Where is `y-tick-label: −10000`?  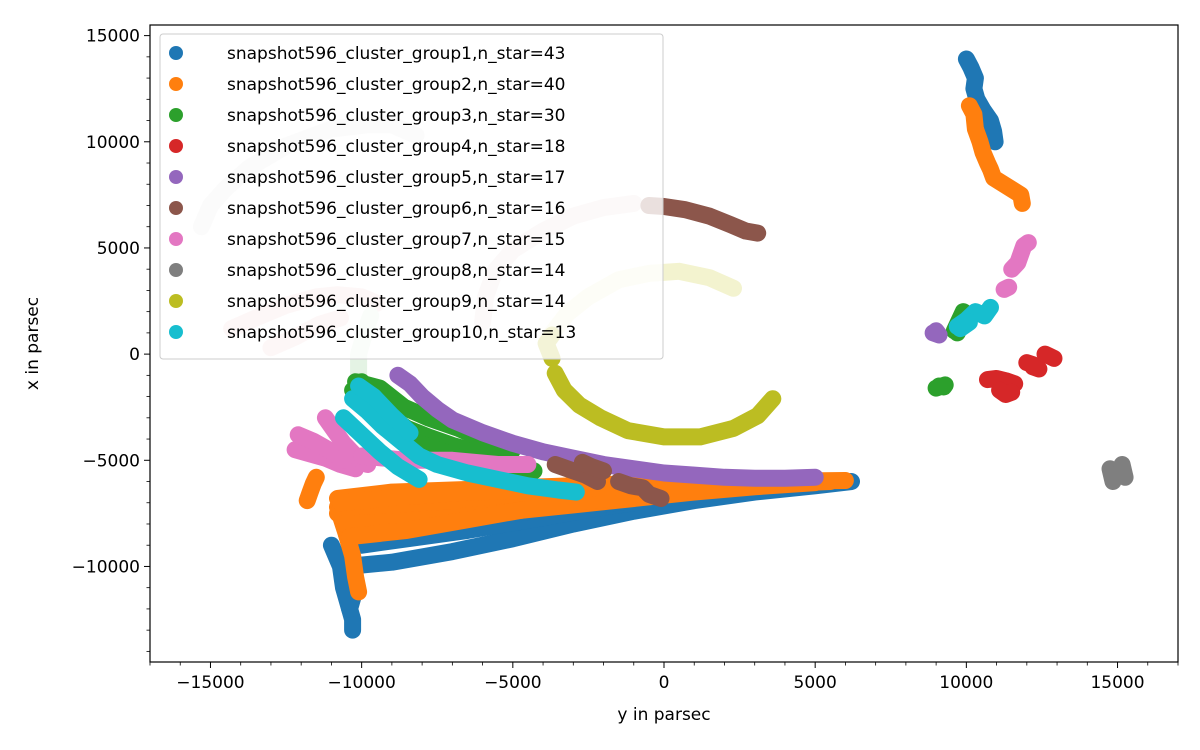
y-tick-label: −10000 is located at coordinates (106, 567).